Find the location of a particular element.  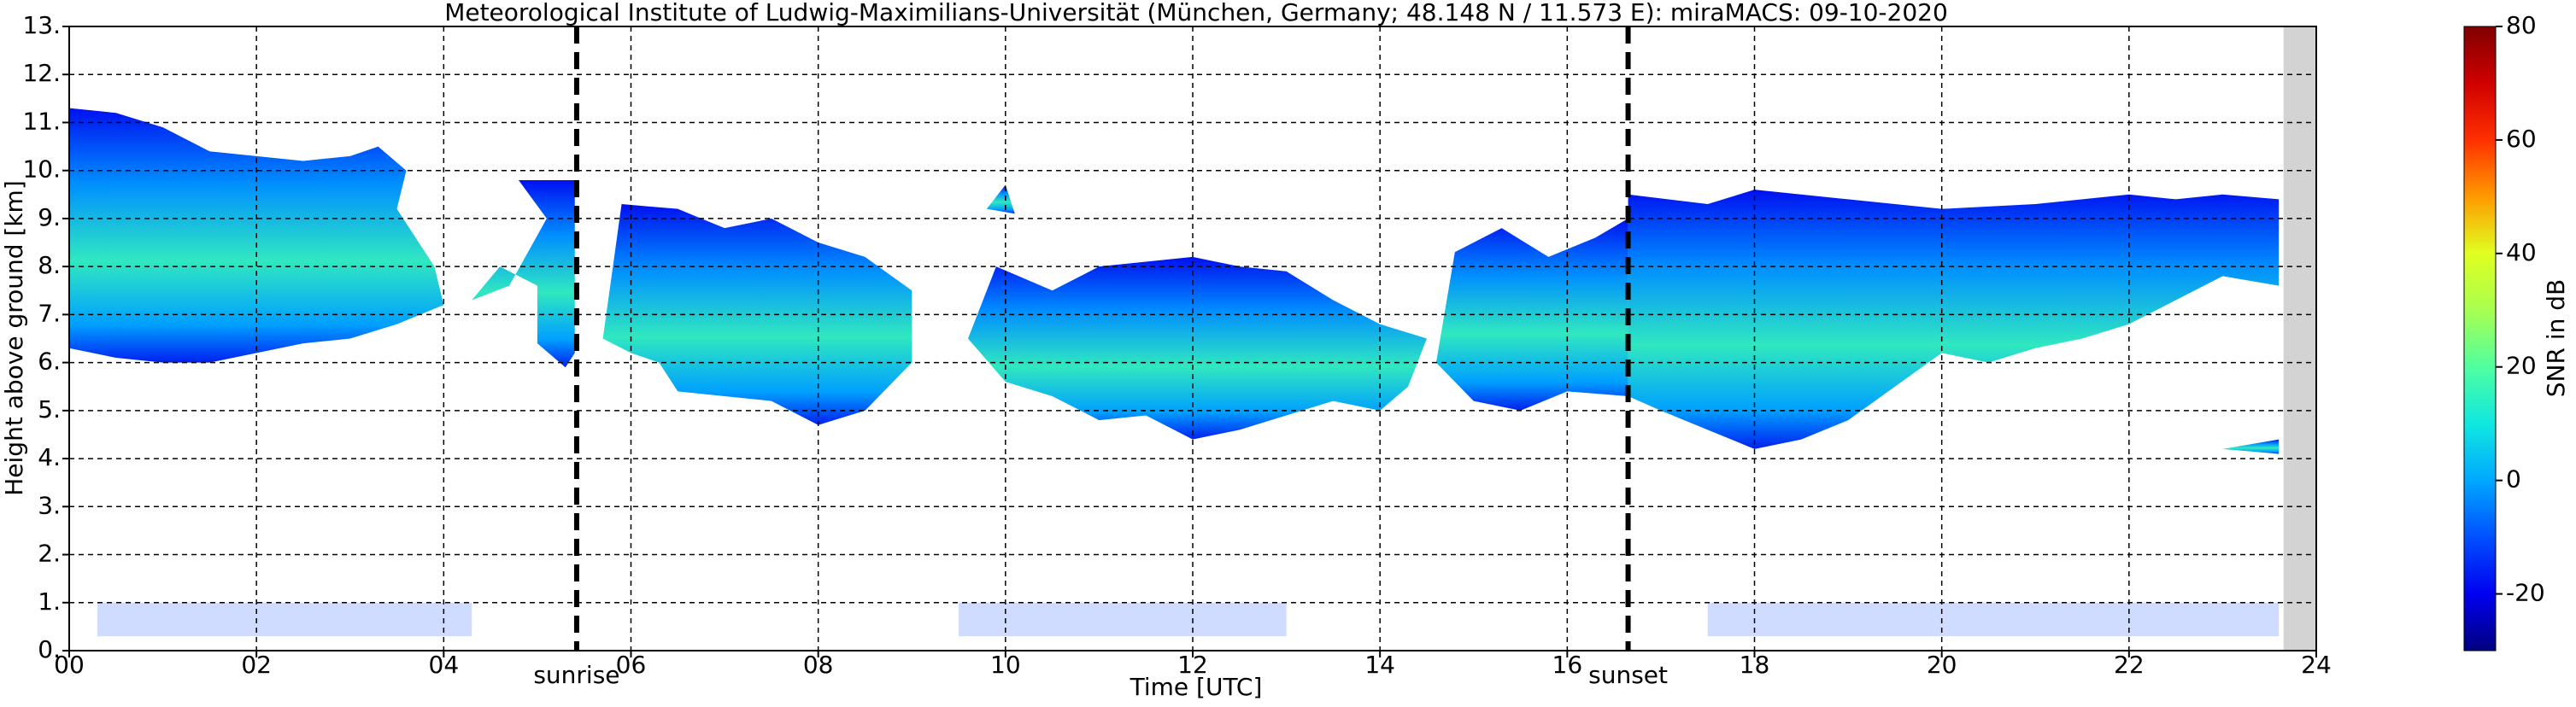

x-tick-label: 18 is located at coordinates (1755, 665).